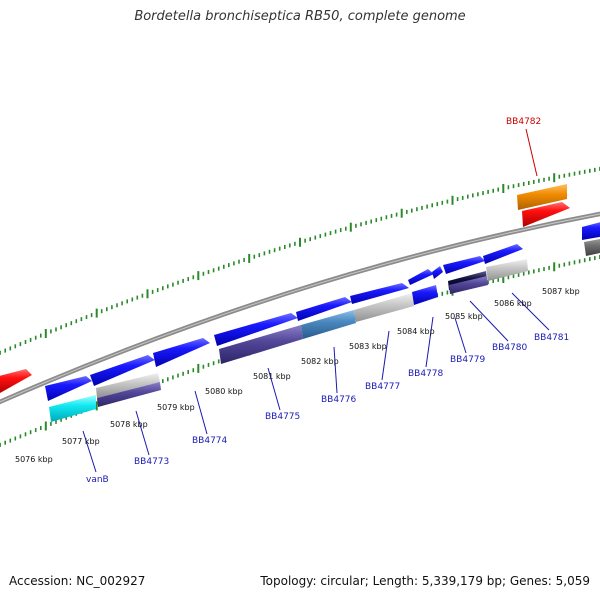 Image resolution: width=600 pixels, height=600 pixels. What do you see at coordinates (591, 230) in the screenshot?
I see `gene-arrow-blue-edge` at bounding box center [591, 230].